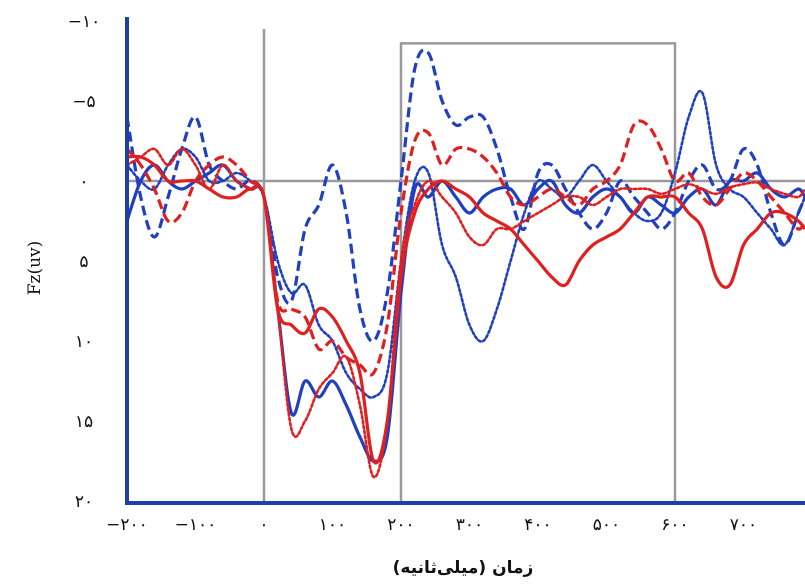  I want to click on y-tick-label: ۰, so click(83, 182).